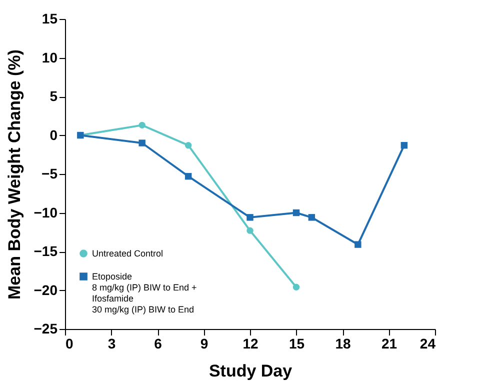 The image size is (500, 385). I want to click on y-axis-title: Mean Body Weight Change (%), so click(14, 175).